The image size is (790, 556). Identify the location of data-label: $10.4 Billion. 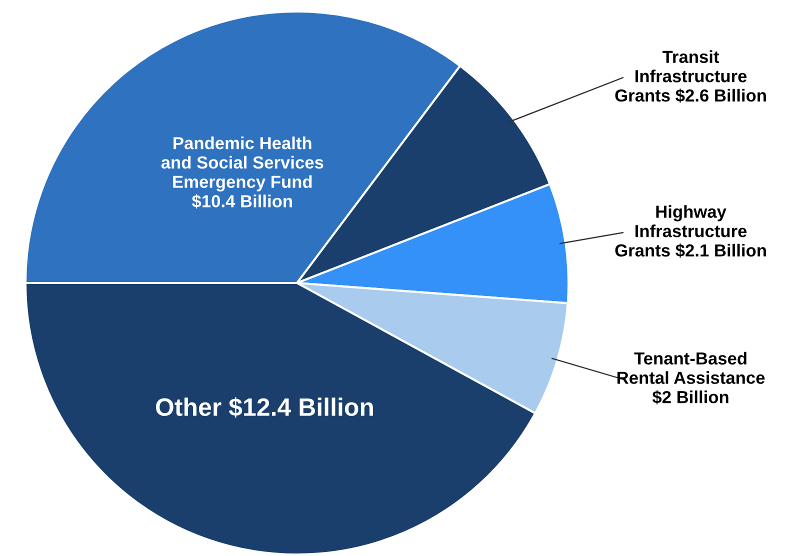
(242, 201).